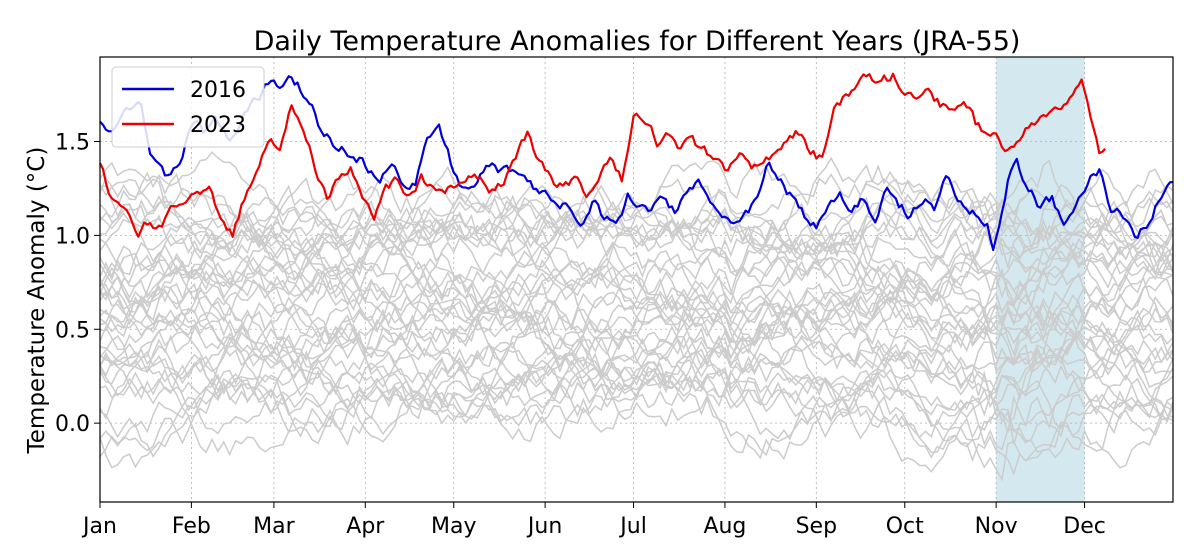 Image resolution: width=1200 pixels, height=560 pixels. What do you see at coordinates (218, 125) in the screenshot?
I see `legend-label-2023: 2023` at bounding box center [218, 125].